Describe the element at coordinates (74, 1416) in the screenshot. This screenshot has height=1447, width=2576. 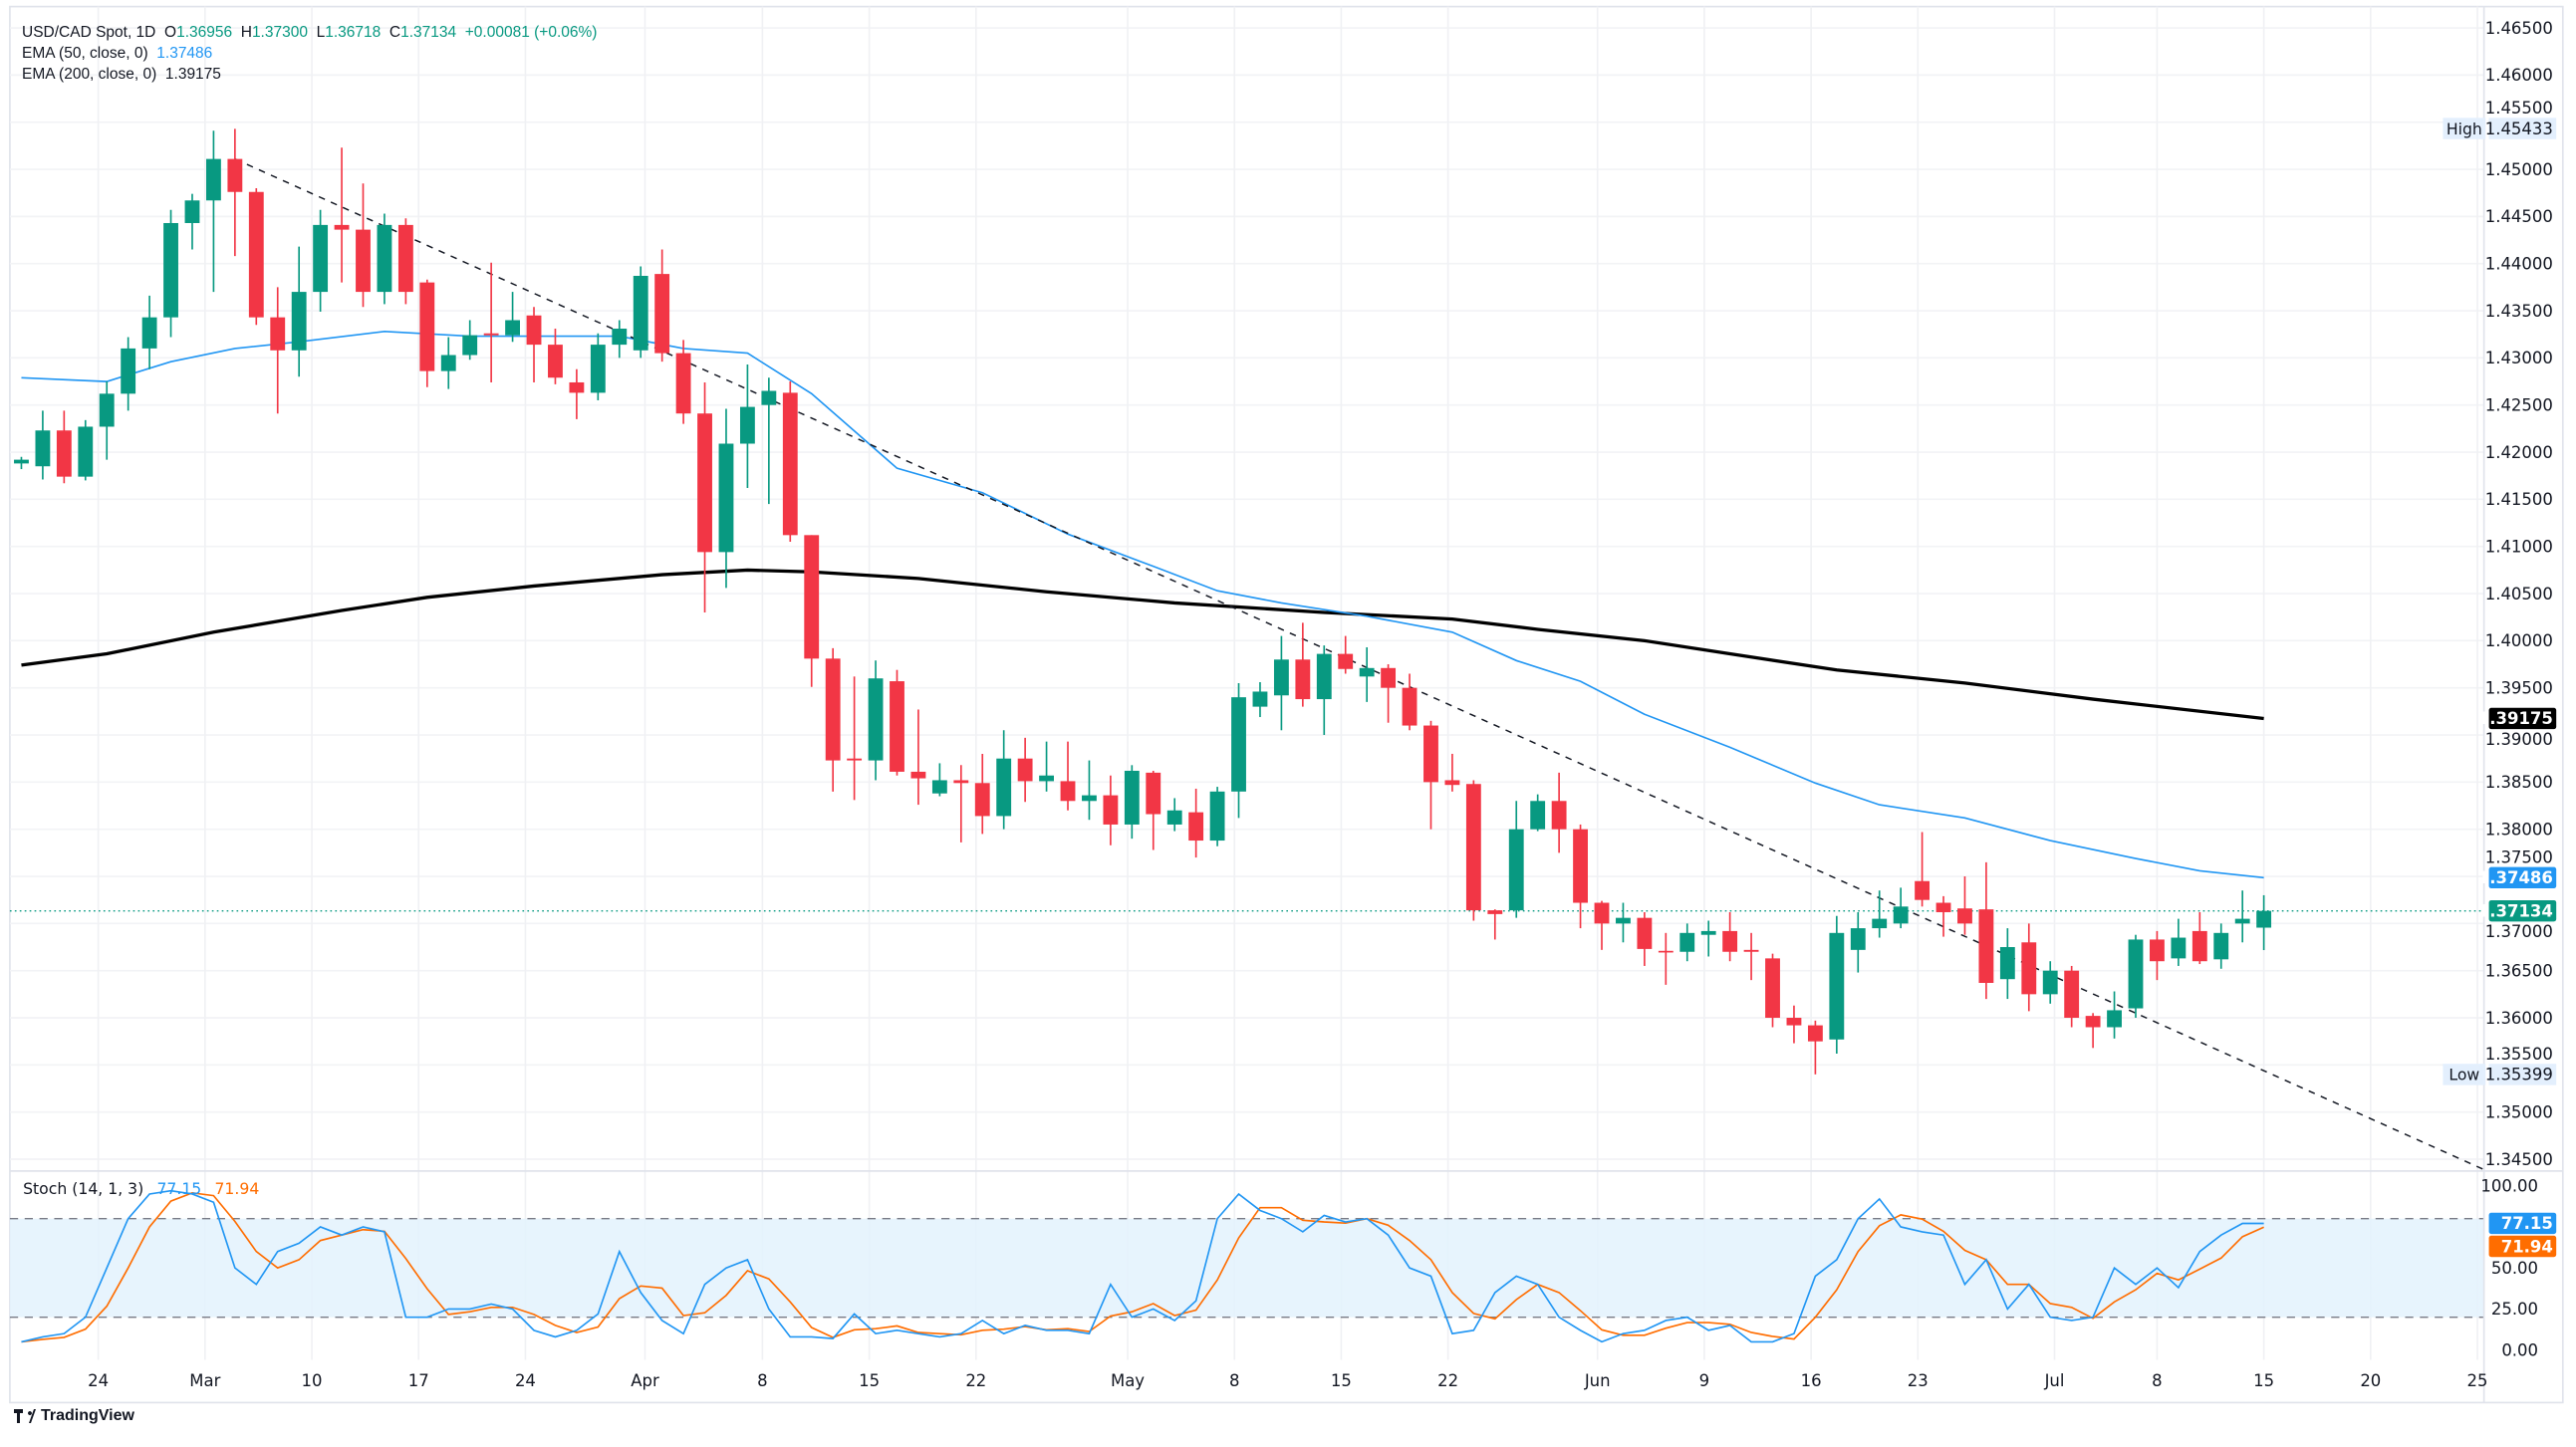
I see `tradingview-logo: TradingView` at that location.